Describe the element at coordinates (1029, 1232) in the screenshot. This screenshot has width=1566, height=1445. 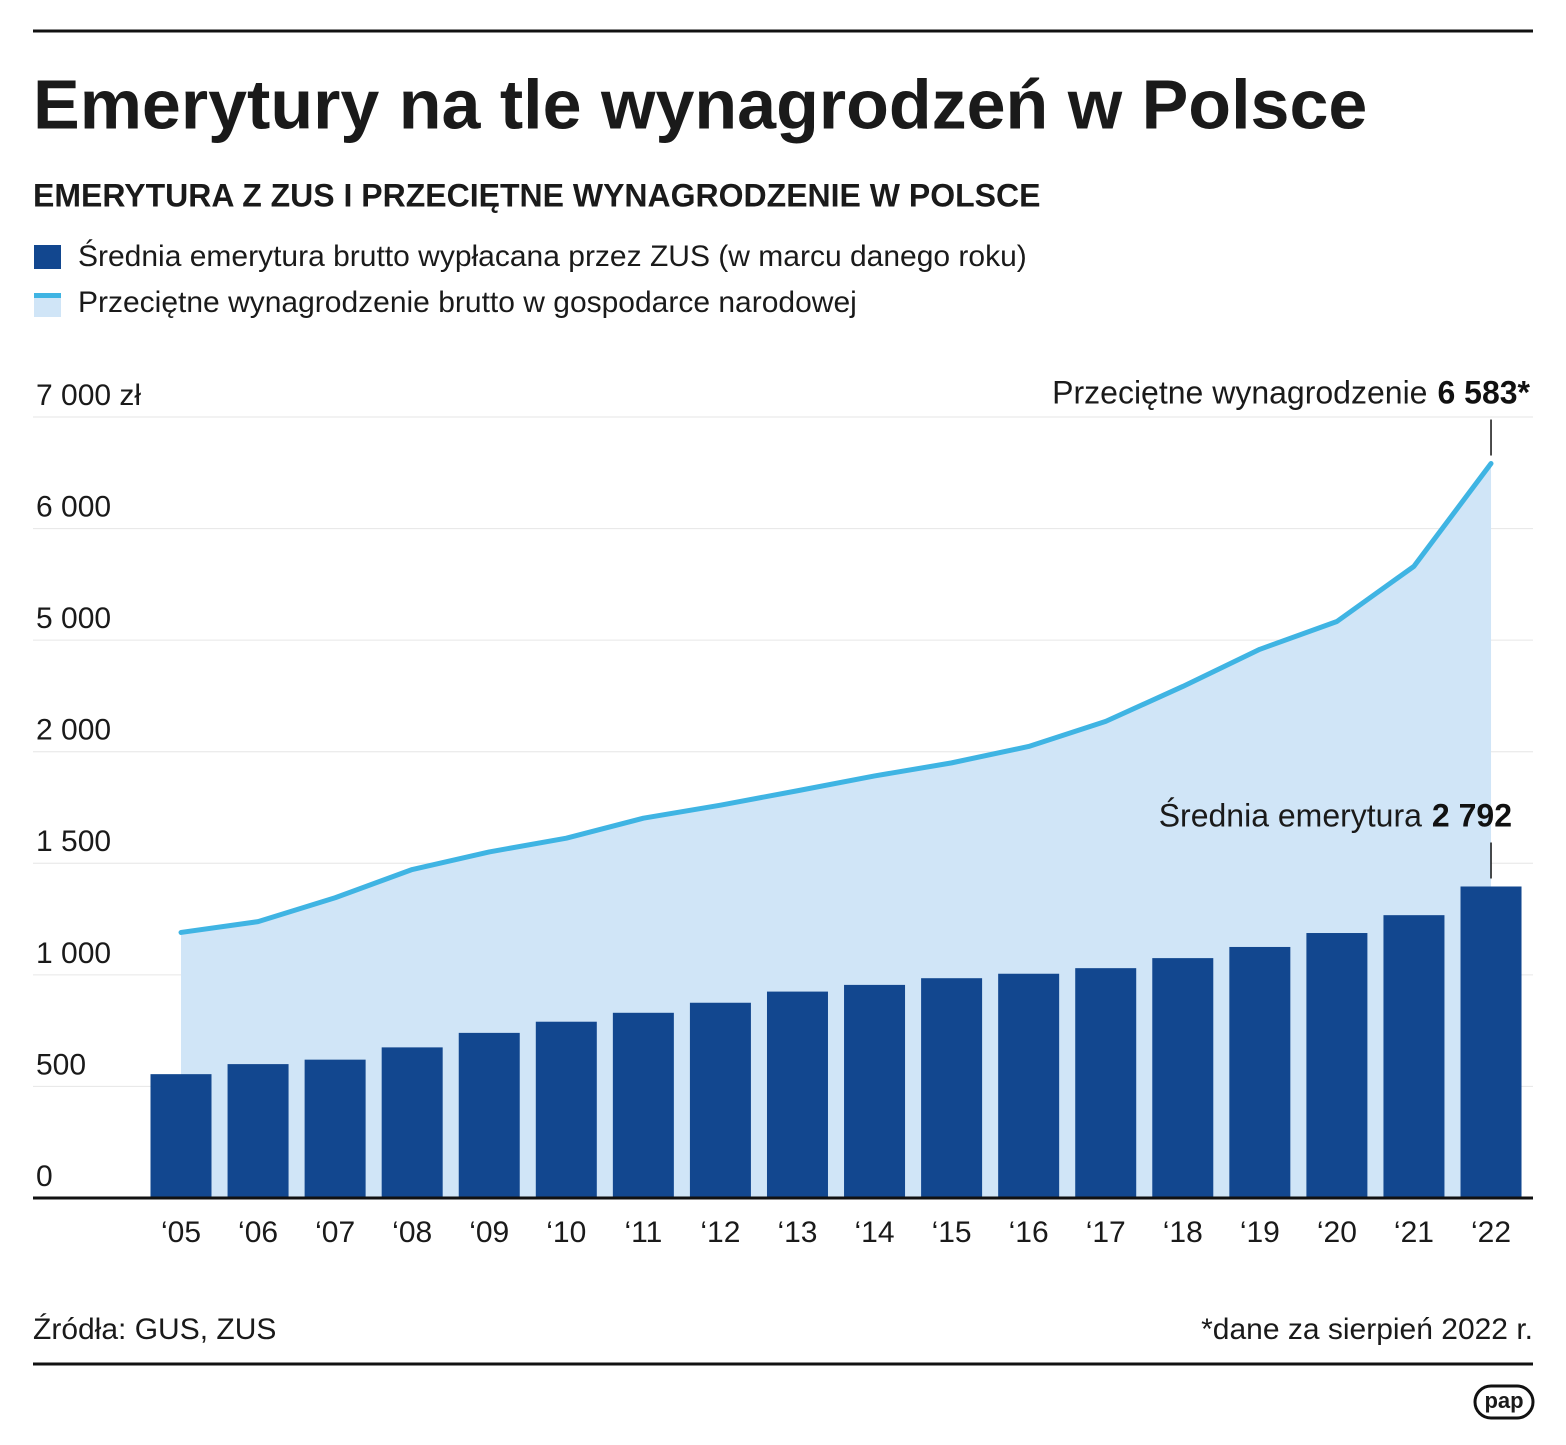
I see `x-tick-label: ‘16` at that location.